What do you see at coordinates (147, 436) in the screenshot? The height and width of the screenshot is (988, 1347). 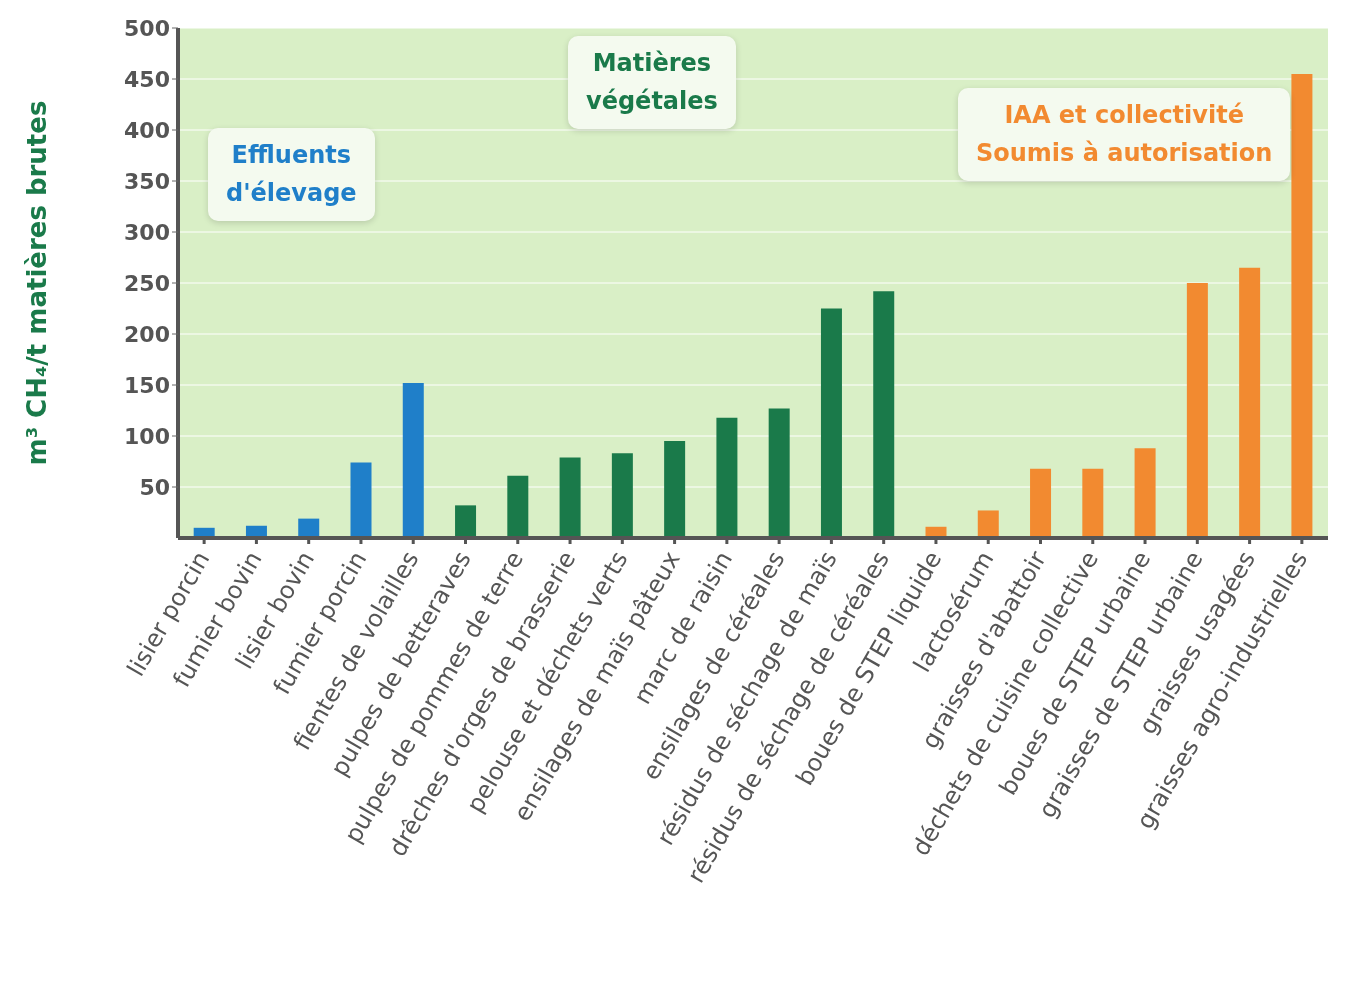 I see `y-tick-label: 100` at bounding box center [147, 436].